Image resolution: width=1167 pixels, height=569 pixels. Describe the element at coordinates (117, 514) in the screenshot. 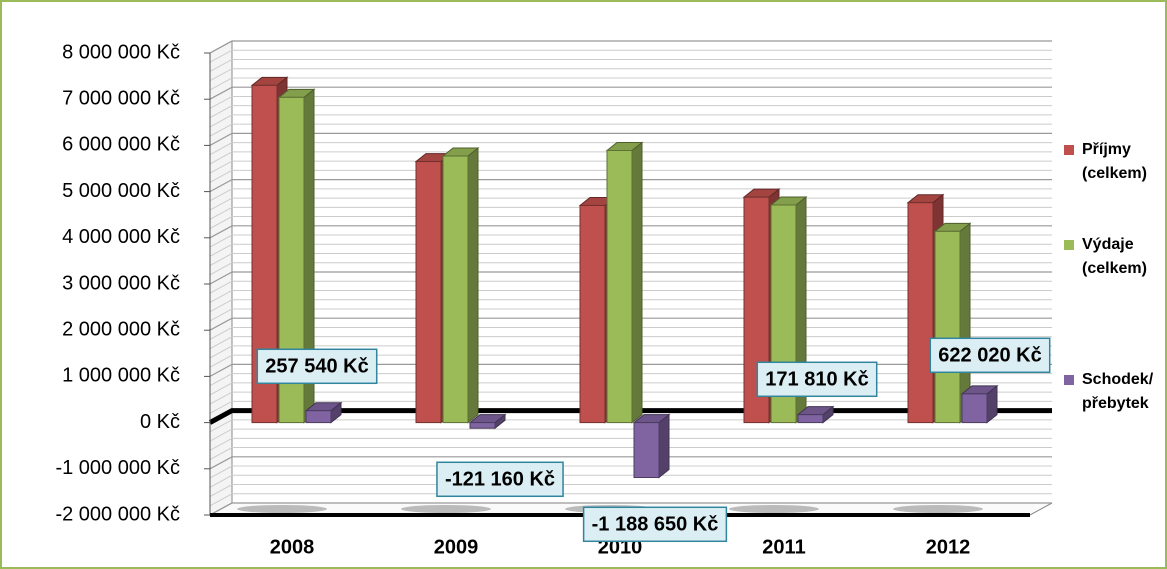

I see `y-tick-label: -2 000 000 Kč` at that location.